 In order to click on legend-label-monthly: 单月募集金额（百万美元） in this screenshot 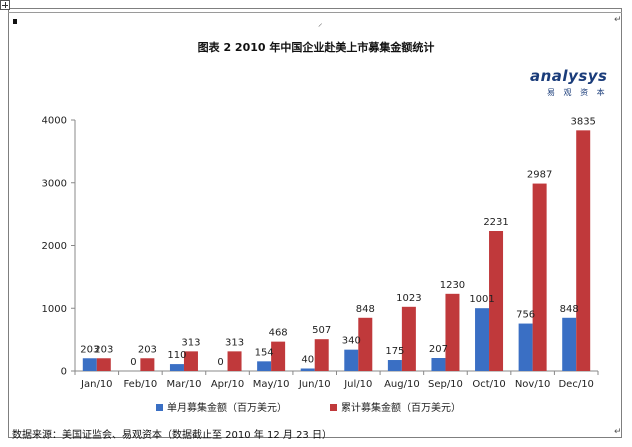, I will do `click(227, 408)`.